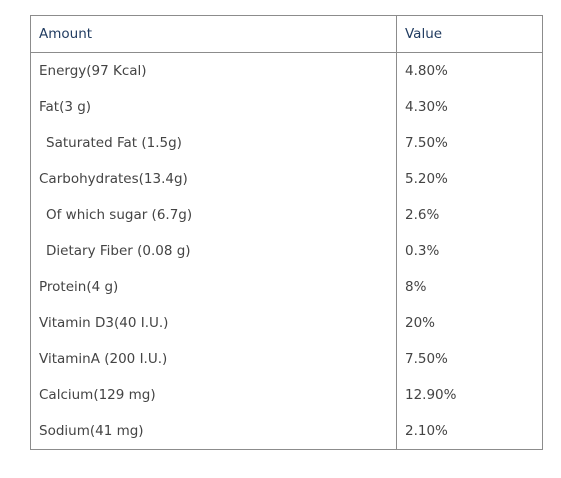 This screenshot has height=478, width=561. I want to click on table-row: Saturated Fat (1.5g) 7.50%, so click(287, 143).